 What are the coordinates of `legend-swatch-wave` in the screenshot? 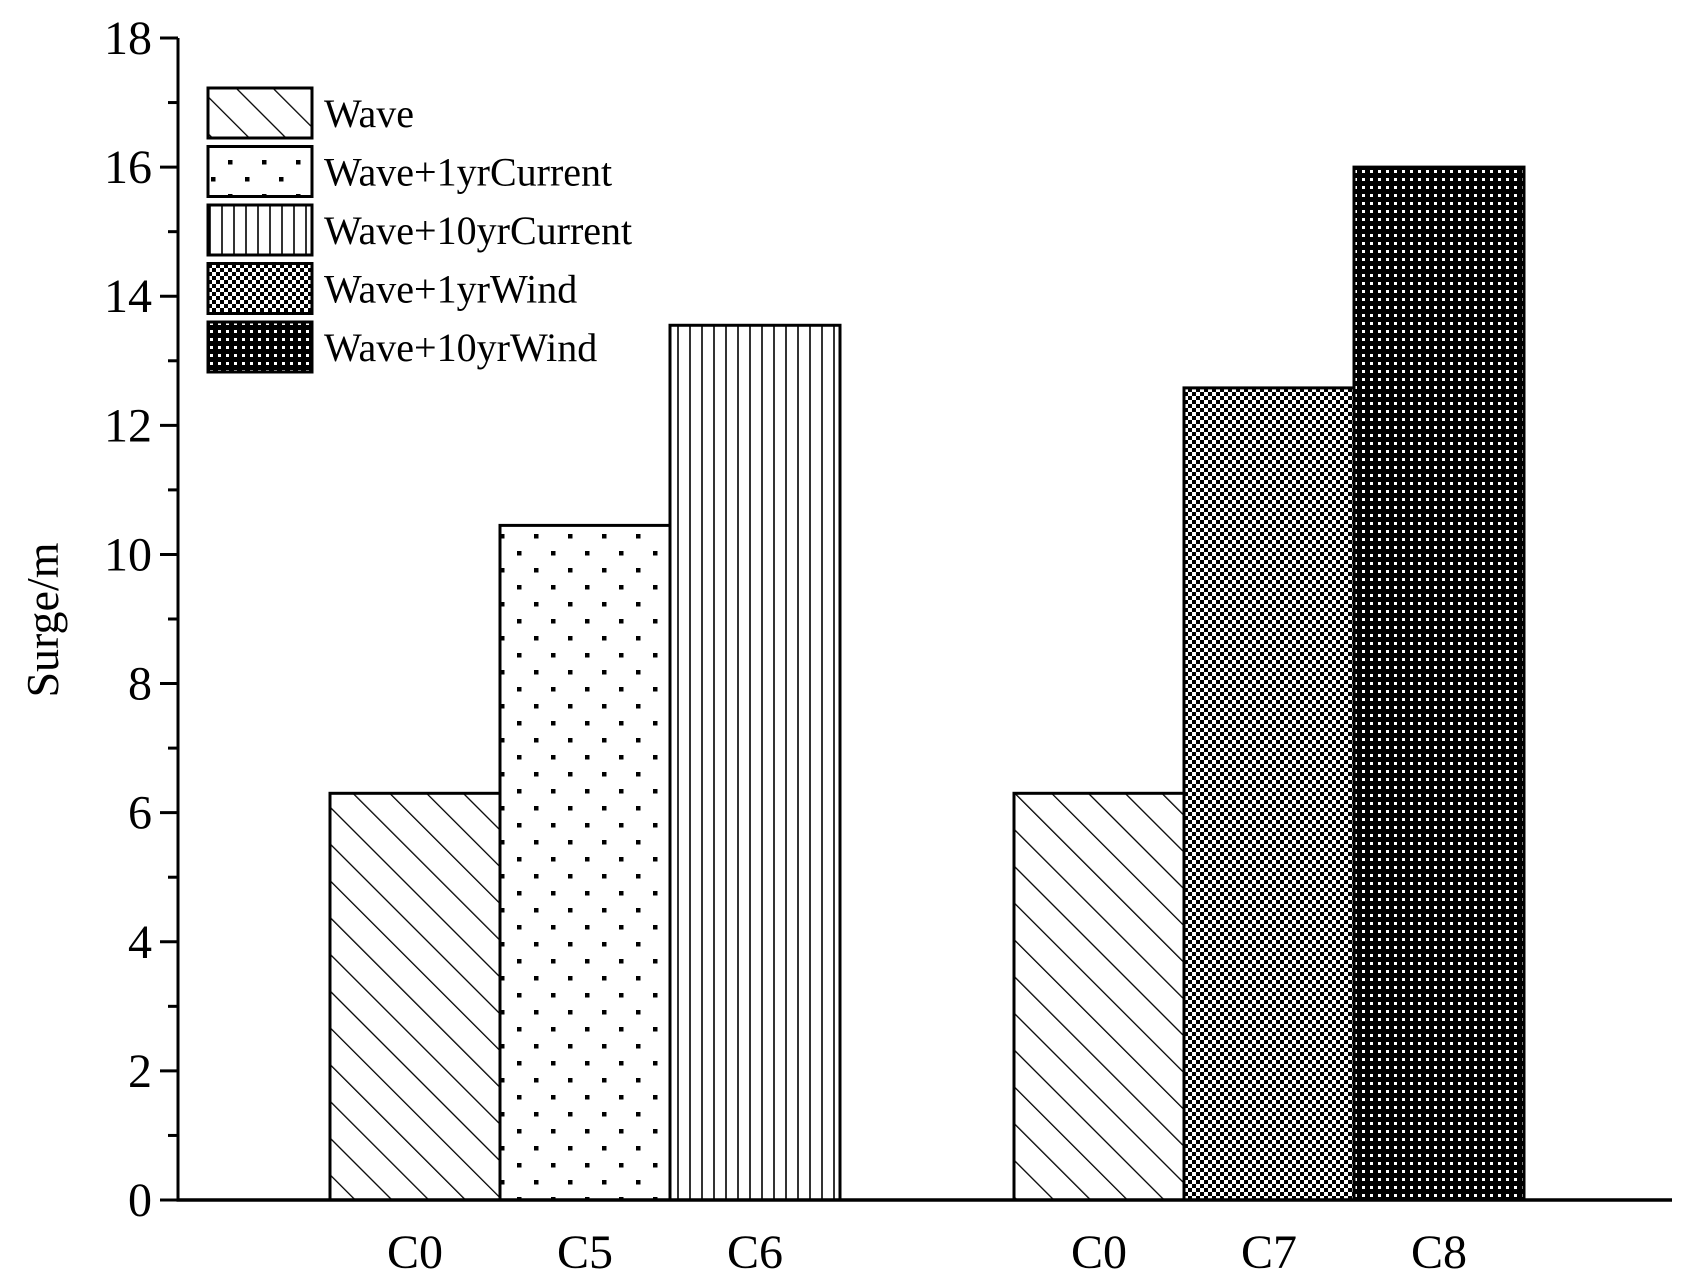 It's located at (260, 113).